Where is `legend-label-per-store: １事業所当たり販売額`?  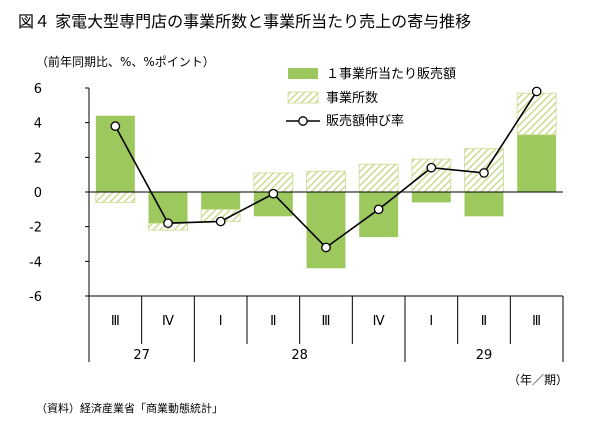
legend-label-per-store: １事業所当たり販売額 is located at coordinates (391, 74).